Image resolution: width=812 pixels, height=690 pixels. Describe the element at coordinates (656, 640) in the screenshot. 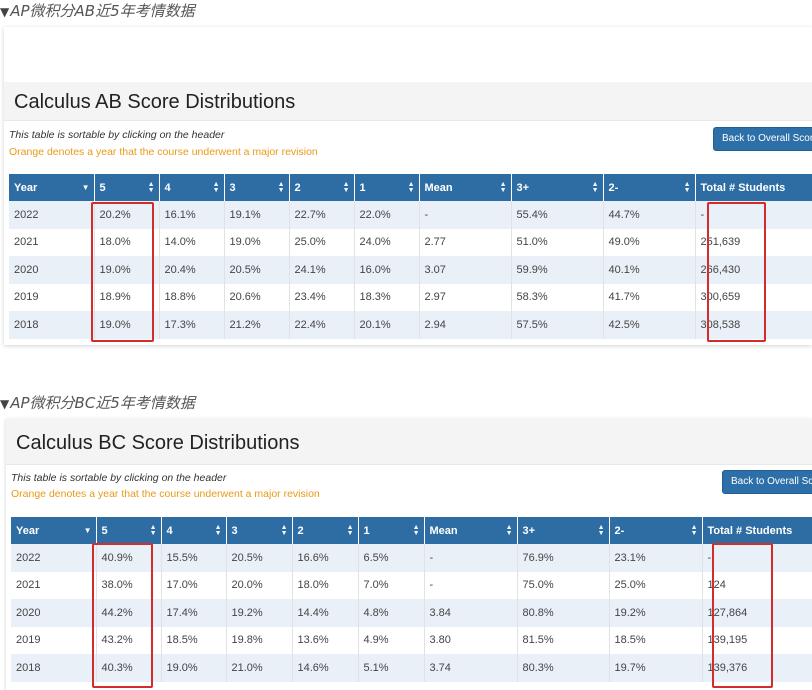

I see `table-cell: 18.5%` at that location.